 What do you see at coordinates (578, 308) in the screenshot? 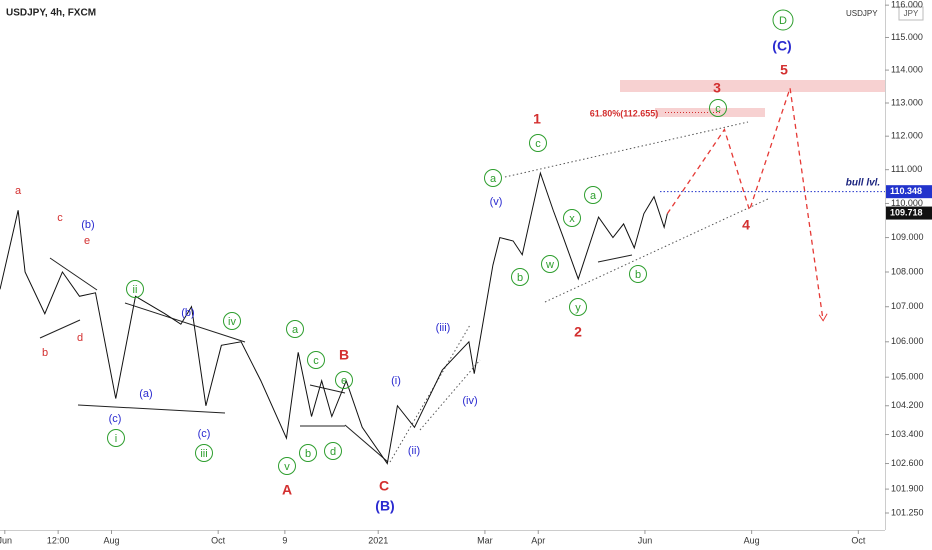
I see `wave-label: y` at bounding box center [578, 308].